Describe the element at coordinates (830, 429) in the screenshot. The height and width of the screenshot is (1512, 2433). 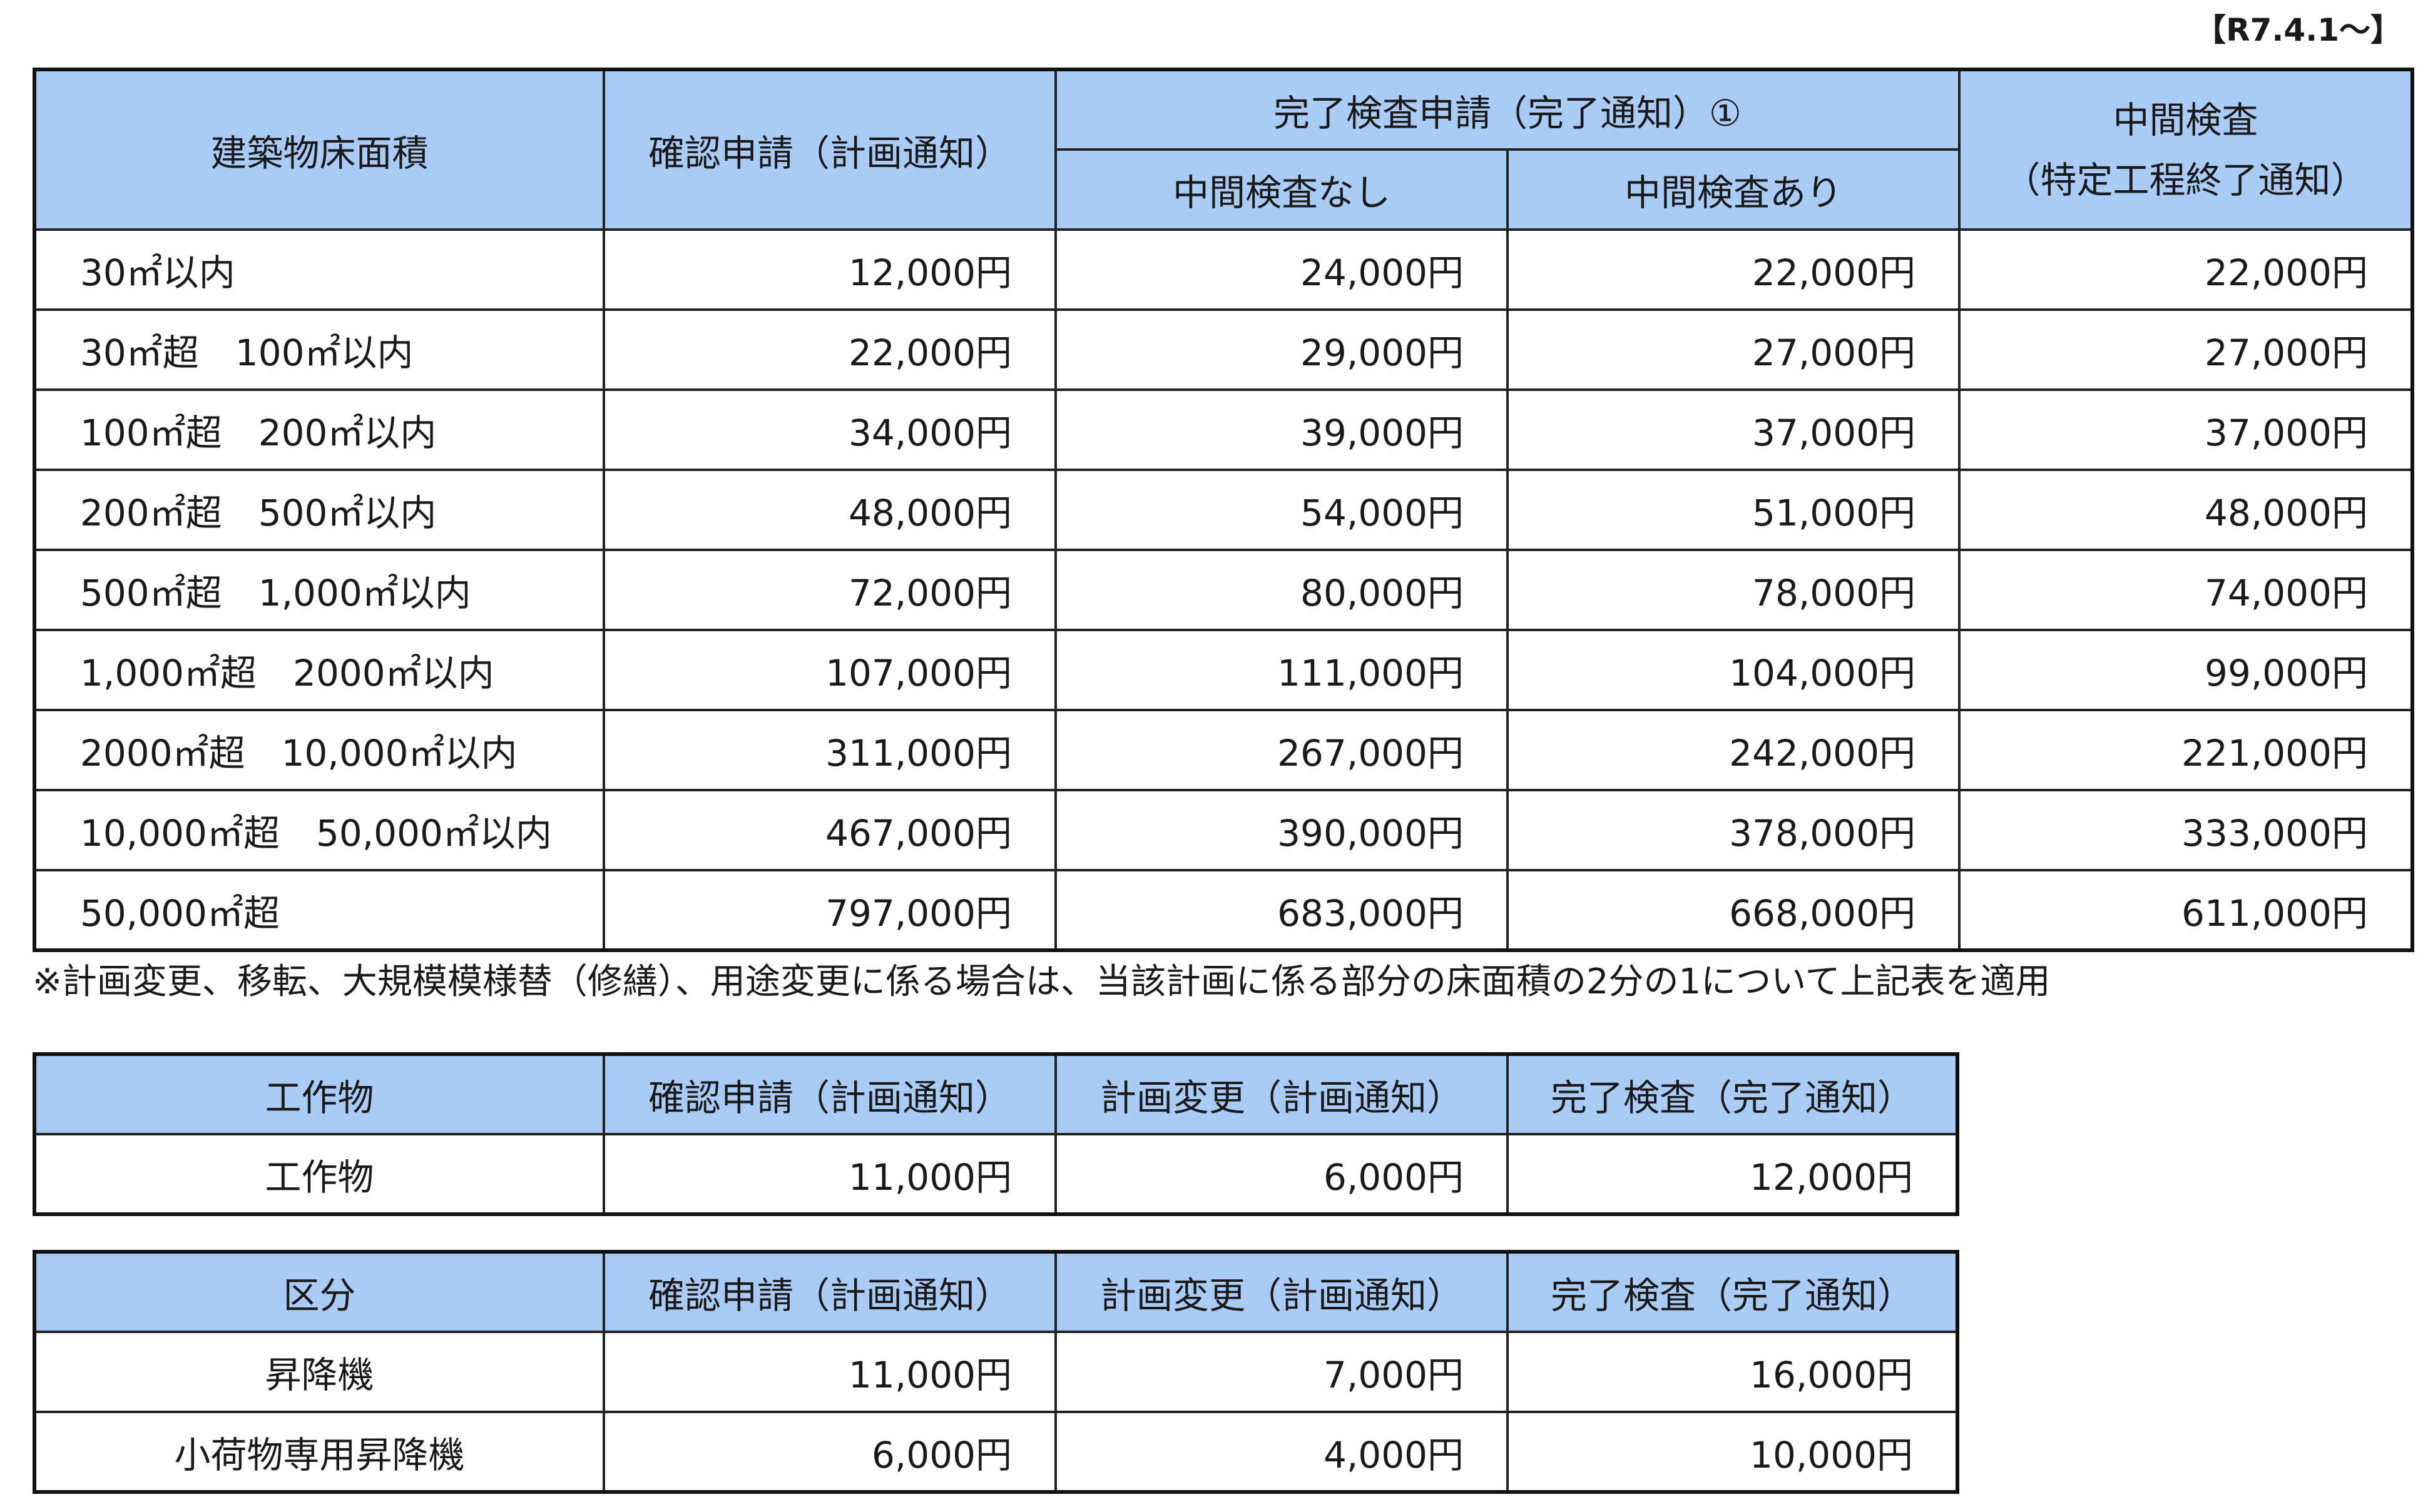
I see `confirm-fee-cell: 34,000円` at that location.